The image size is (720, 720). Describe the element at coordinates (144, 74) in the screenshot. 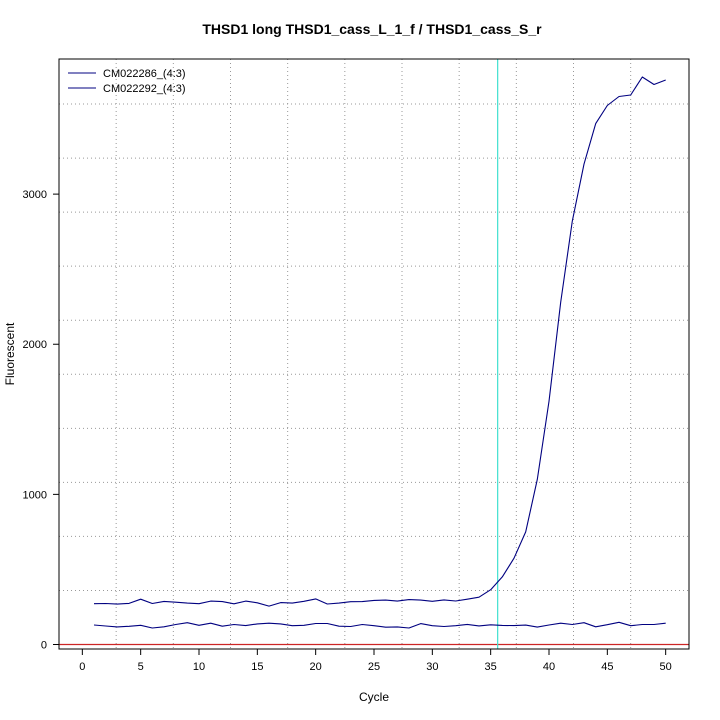

I see `legend-label-0: CM022286_(4:3)` at that location.